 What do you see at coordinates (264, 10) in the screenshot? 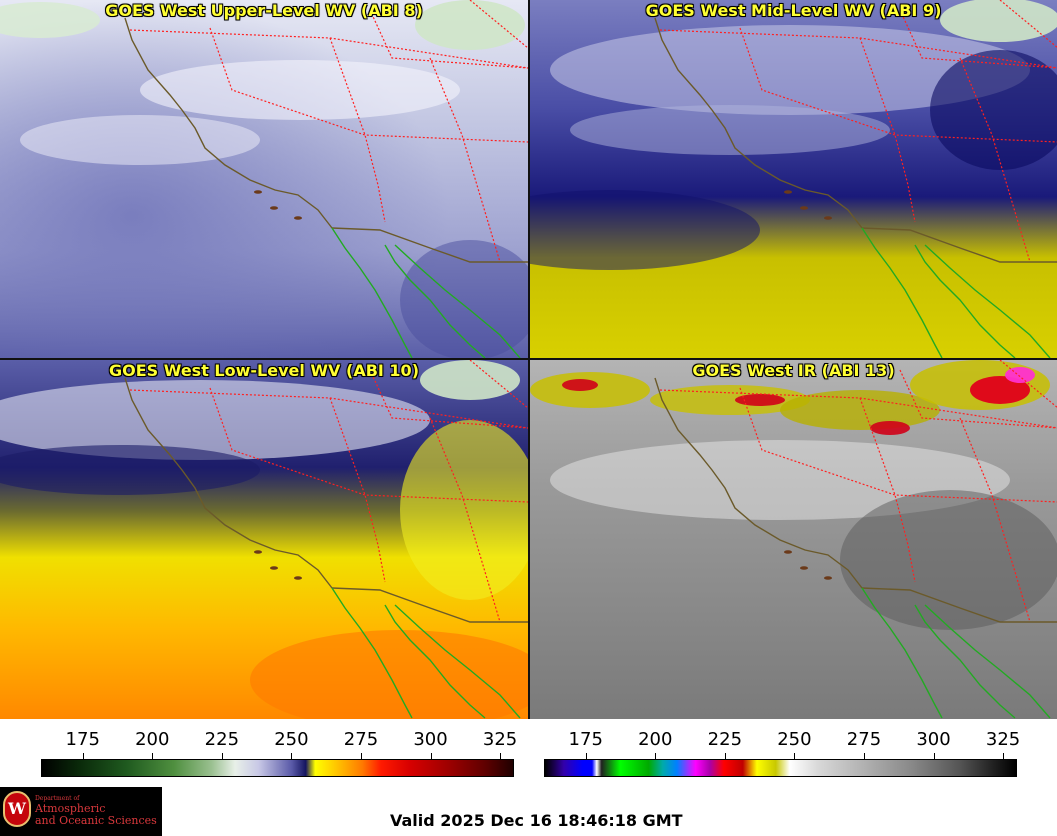
I see `panel-title: GOES West Upper-Level WV (ABI 8)` at bounding box center [264, 10].